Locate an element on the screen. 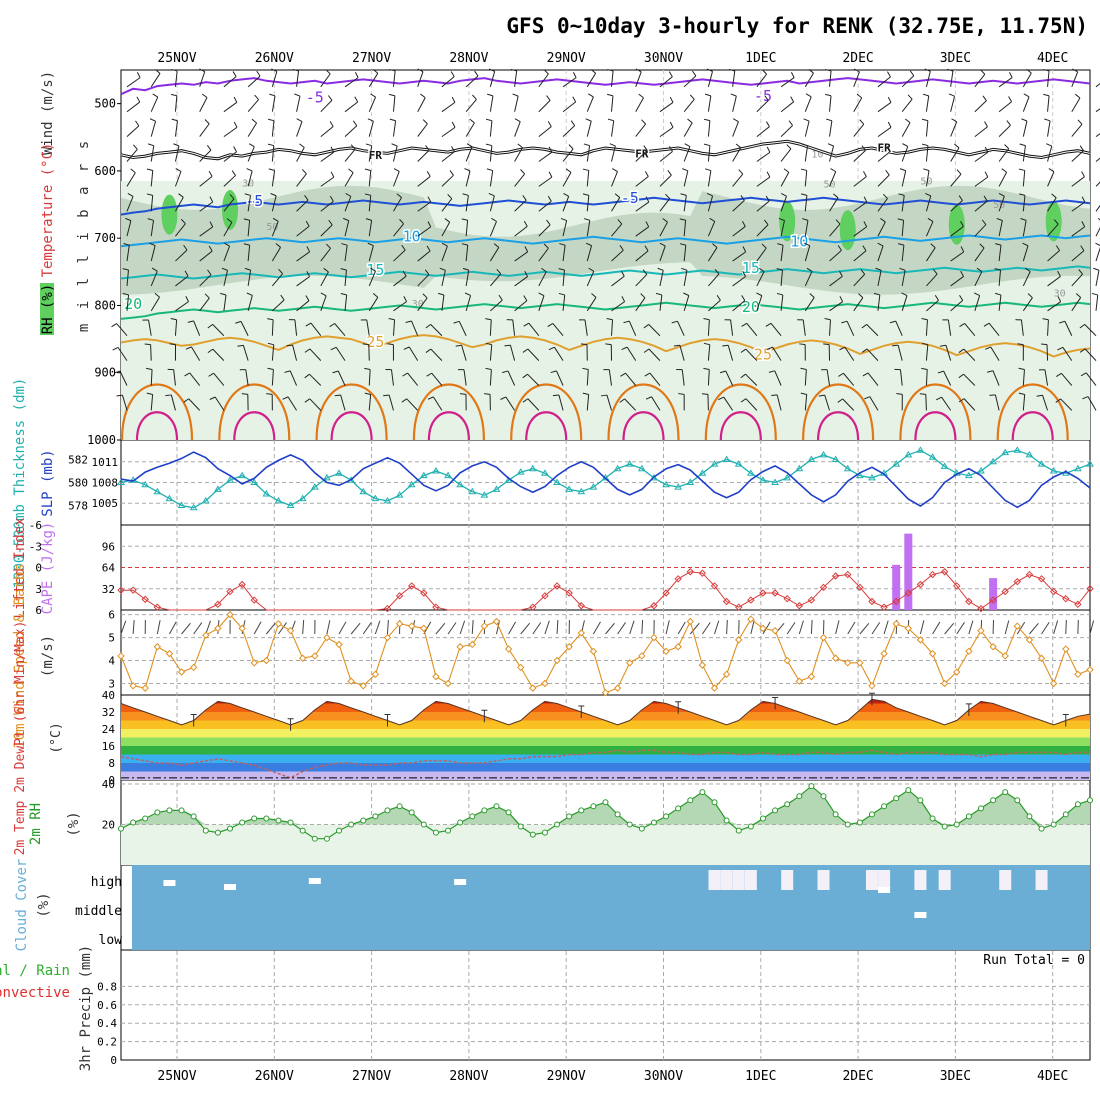 This screenshot has height=1104, width=1100. wind10-tick: 5 is located at coordinates (111, 638).